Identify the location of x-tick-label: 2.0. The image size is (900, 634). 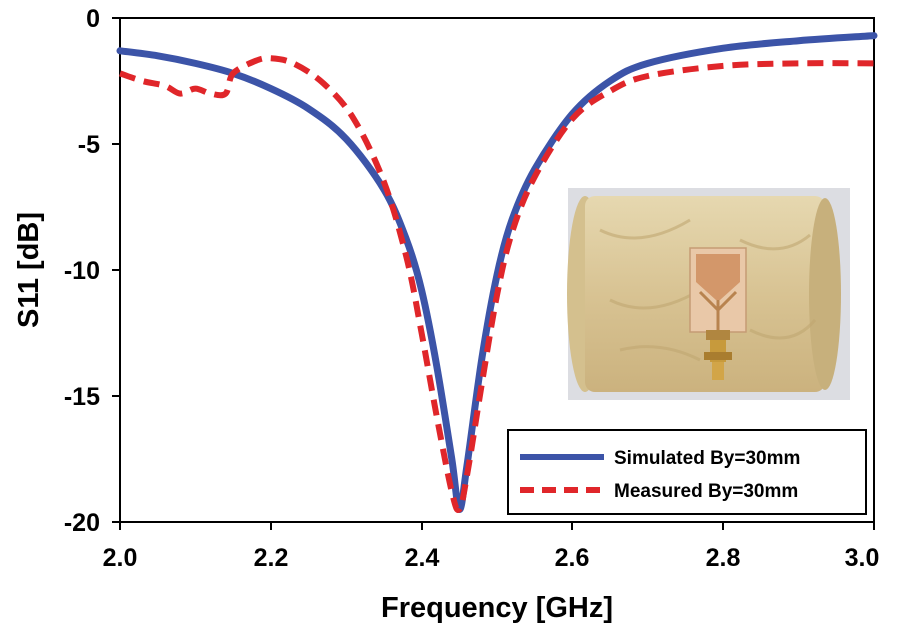
(120, 558).